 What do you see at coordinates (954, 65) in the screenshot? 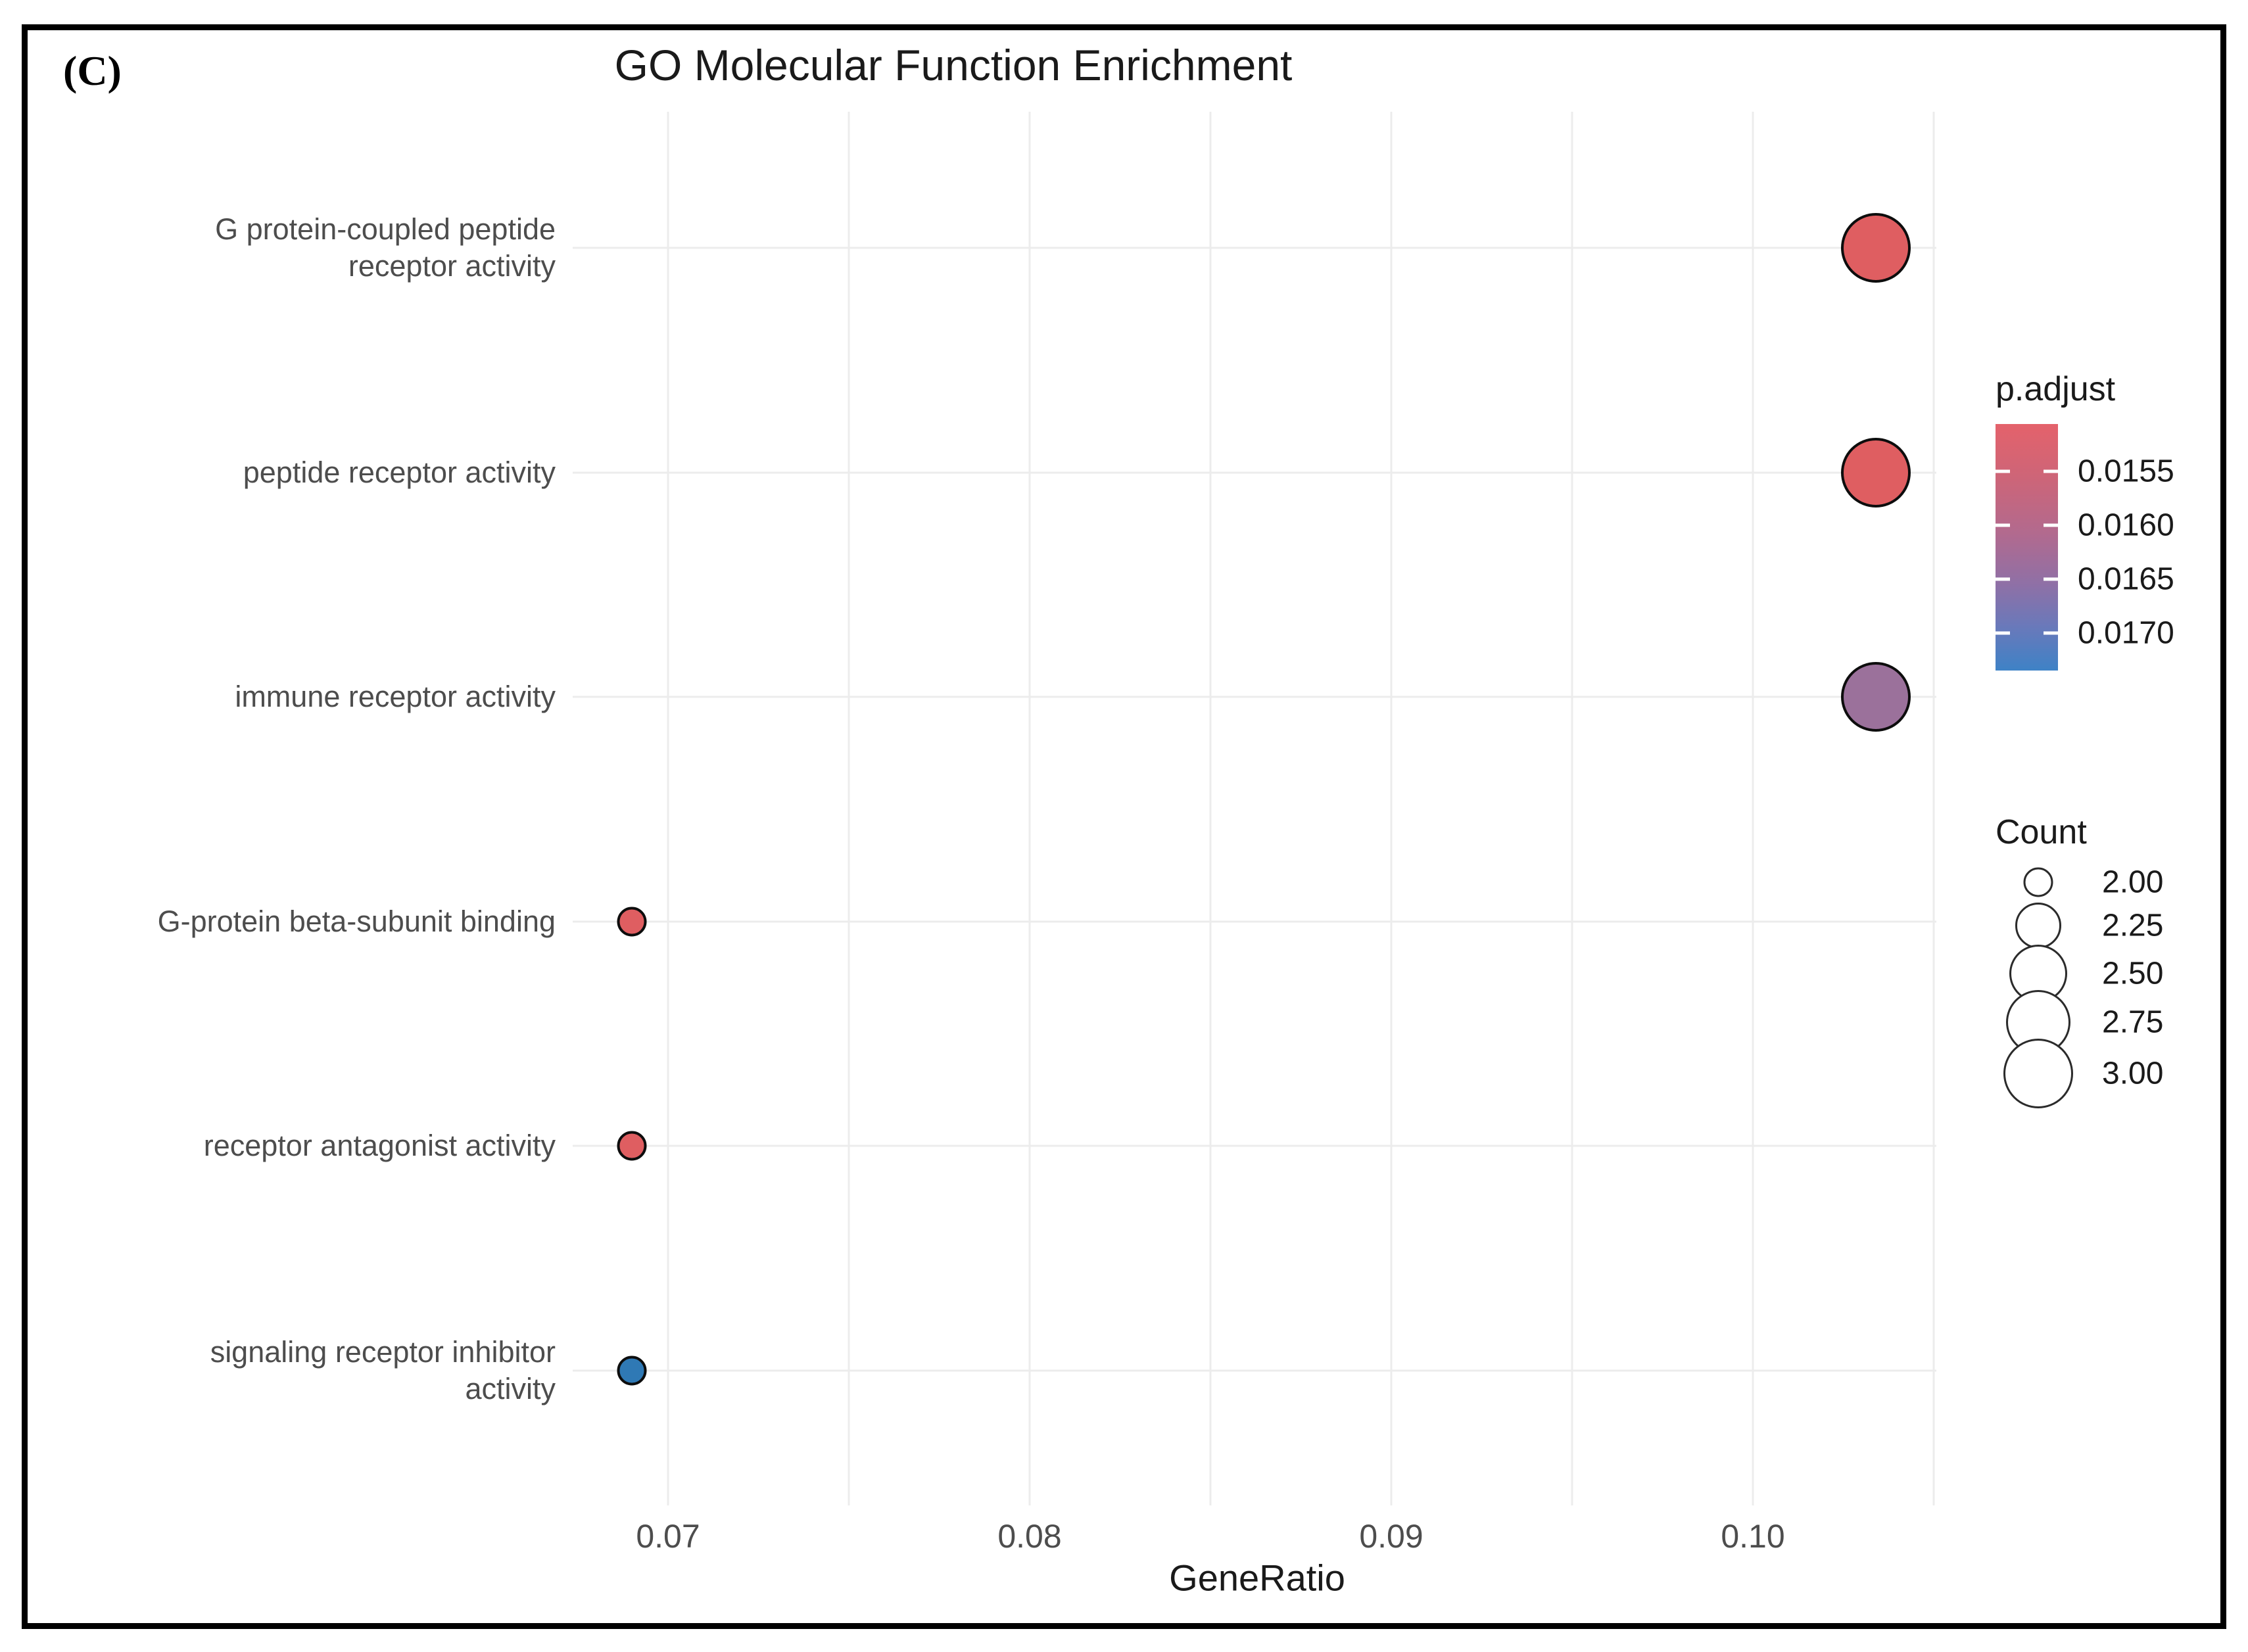
I see `plot-title: GO Molecular Function Enrichment` at bounding box center [954, 65].